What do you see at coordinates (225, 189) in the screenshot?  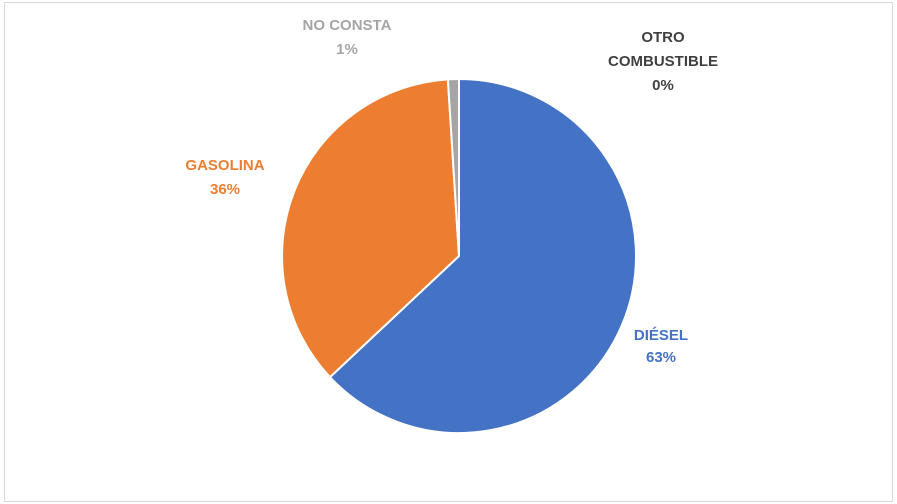 I see `label-gasolina-value: 36%` at bounding box center [225, 189].